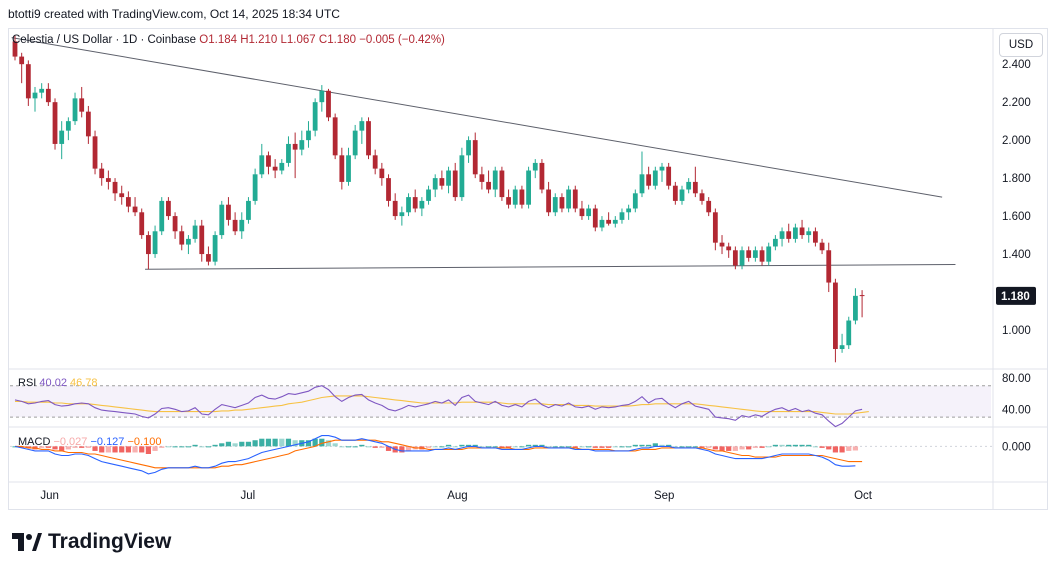 This screenshot has width=1057, height=571. Describe the element at coordinates (1016, 179) in the screenshot. I see `price-axis-tick-label: 1.800` at that location.